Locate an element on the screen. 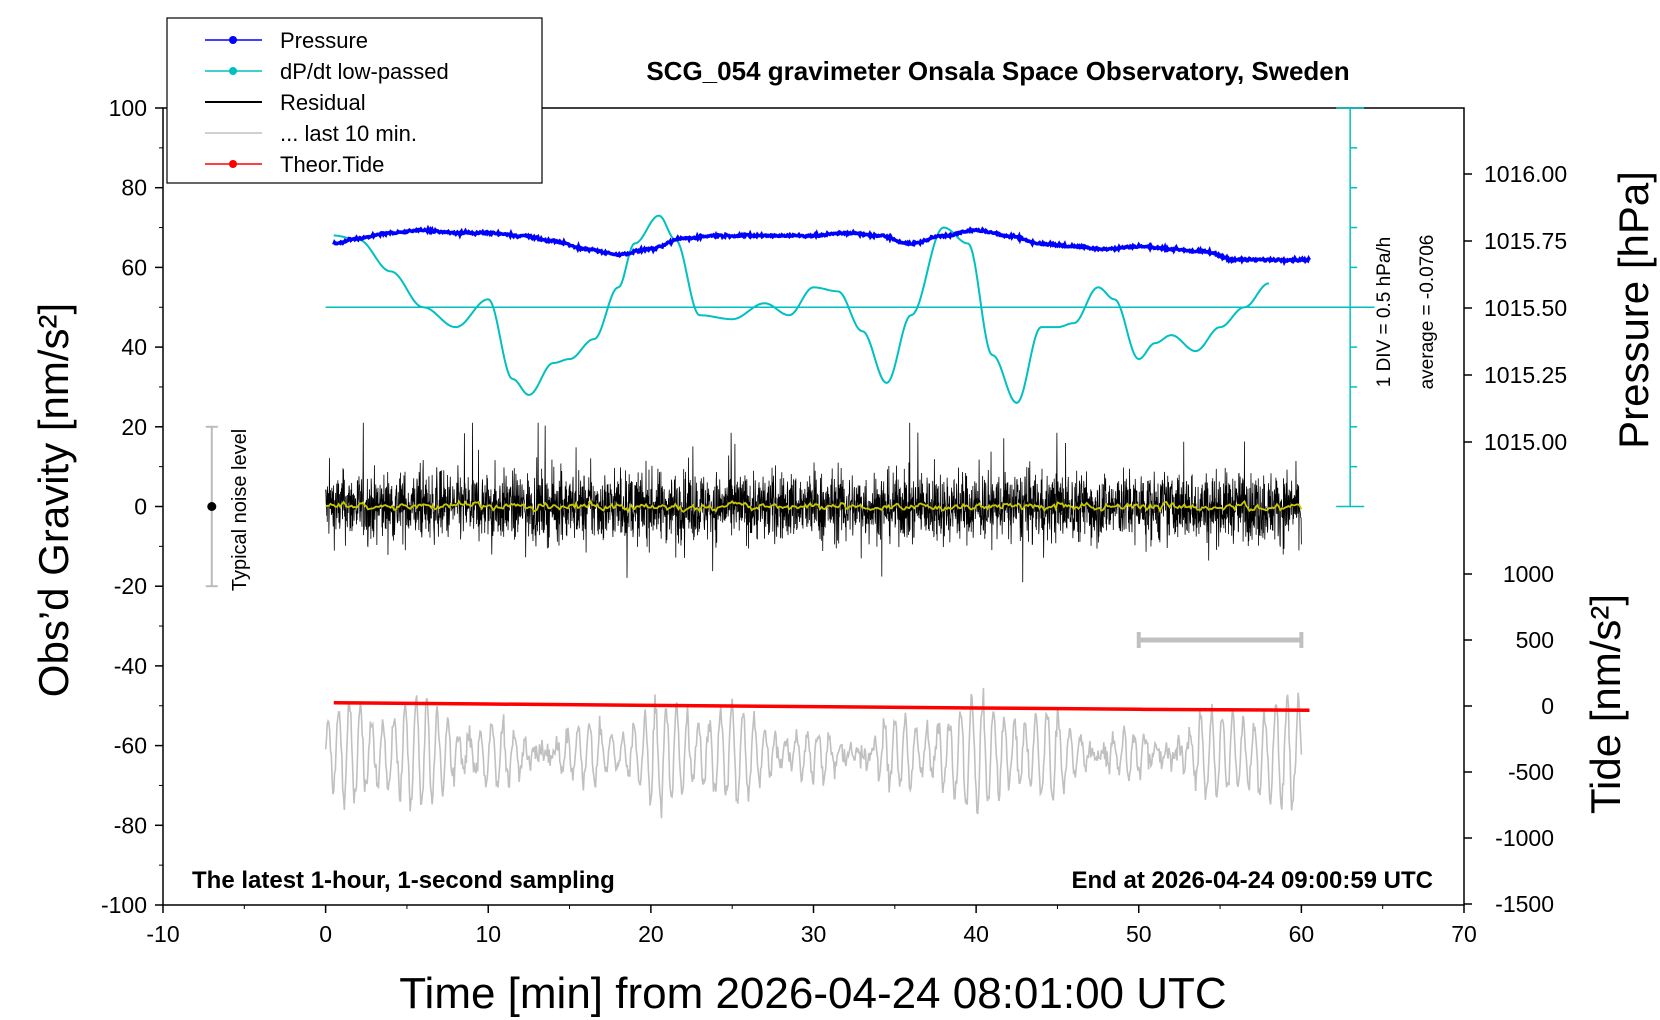  legend-label: dP/dt low-passed is located at coordinates (364, 71).